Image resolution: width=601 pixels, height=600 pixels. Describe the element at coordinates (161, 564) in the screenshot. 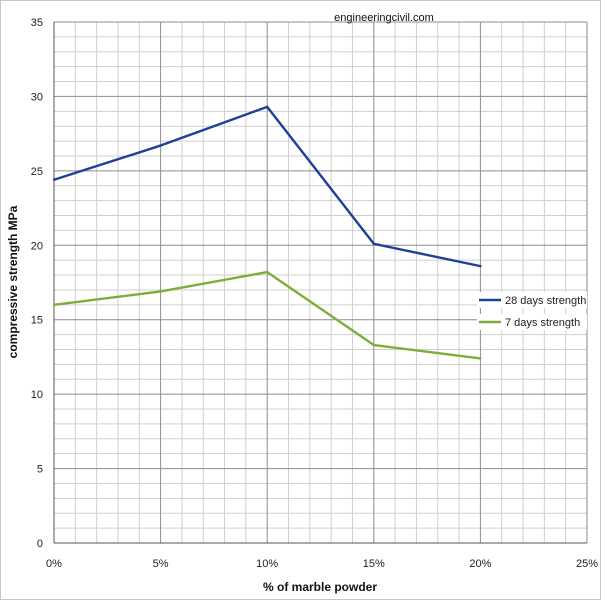

I see `x-tick-label: 5%` at that location.